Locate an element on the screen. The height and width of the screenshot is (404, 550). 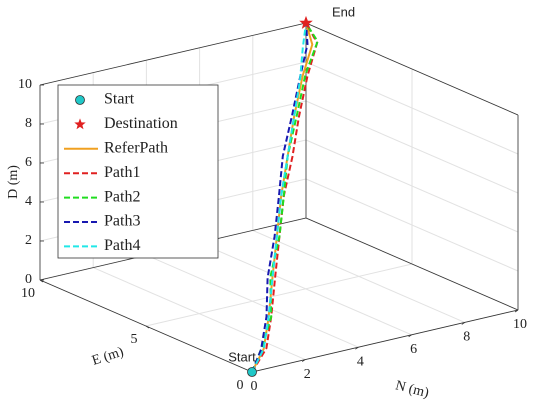
z-tick-label: 0 is located at coordinates (28, 279).